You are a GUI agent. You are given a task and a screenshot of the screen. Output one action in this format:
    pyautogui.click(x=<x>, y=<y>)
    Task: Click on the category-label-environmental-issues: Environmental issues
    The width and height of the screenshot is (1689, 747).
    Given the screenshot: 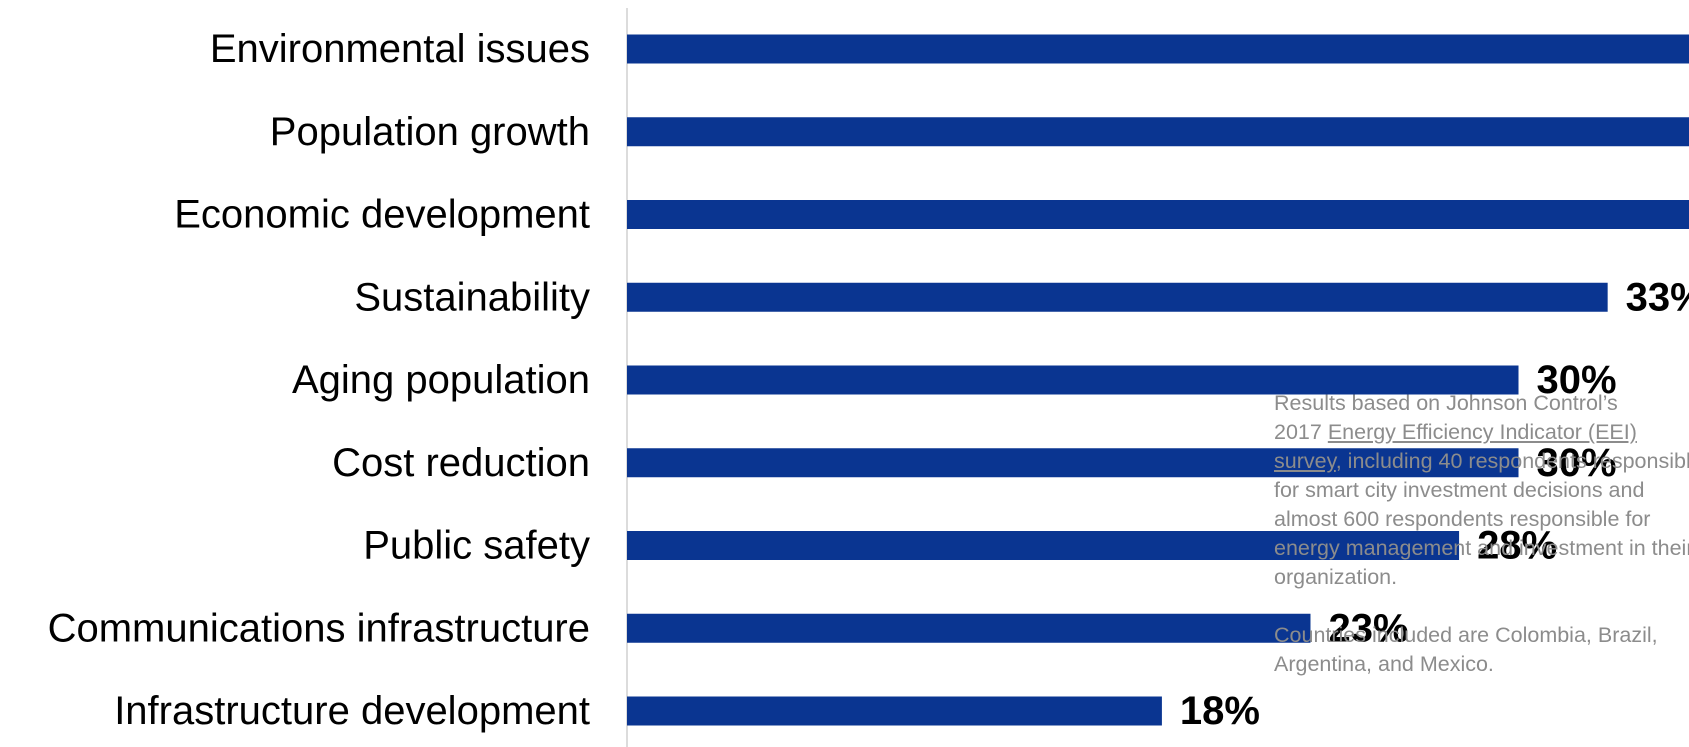 What is the action you would take?
    pyautogui.click(x=400, y=49)
    